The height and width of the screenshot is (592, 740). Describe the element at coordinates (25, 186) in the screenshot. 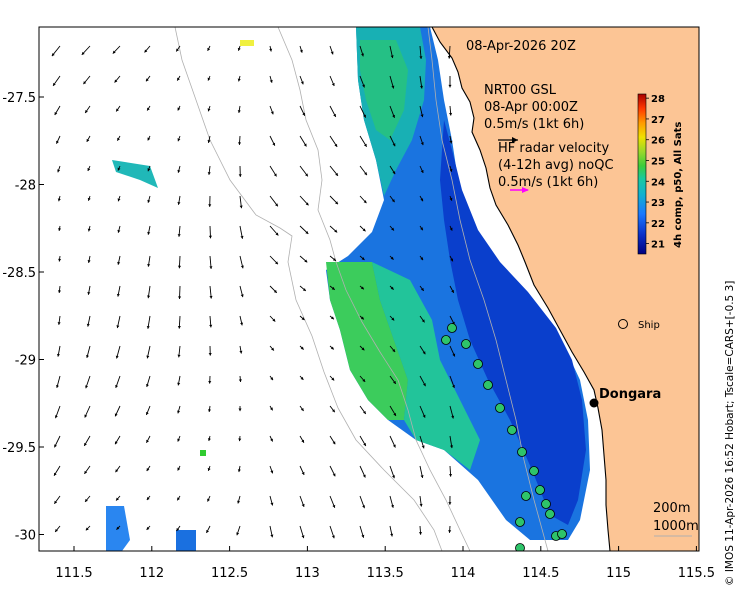

I see `y-tick-label: -28` at that location.